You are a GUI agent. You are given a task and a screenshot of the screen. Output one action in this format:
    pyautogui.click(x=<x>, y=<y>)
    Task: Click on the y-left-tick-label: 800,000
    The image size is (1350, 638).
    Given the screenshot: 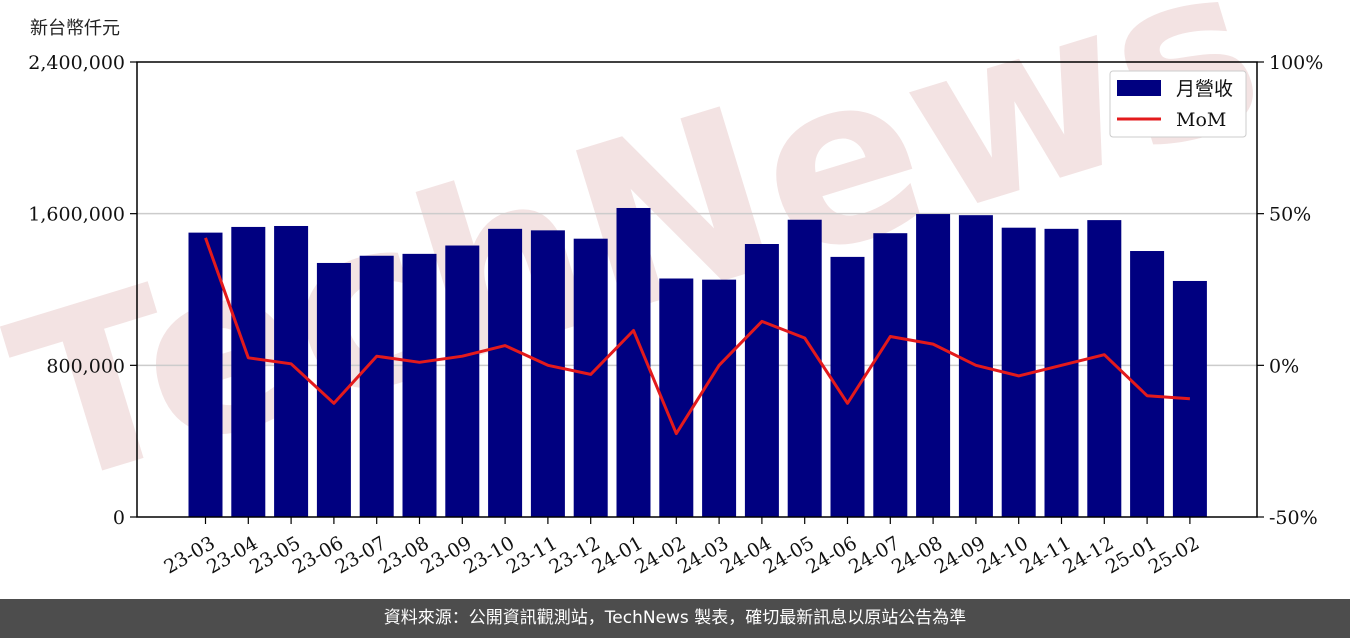 What is the action you would take?
    pyautogui.click(x=85, y=366)
    